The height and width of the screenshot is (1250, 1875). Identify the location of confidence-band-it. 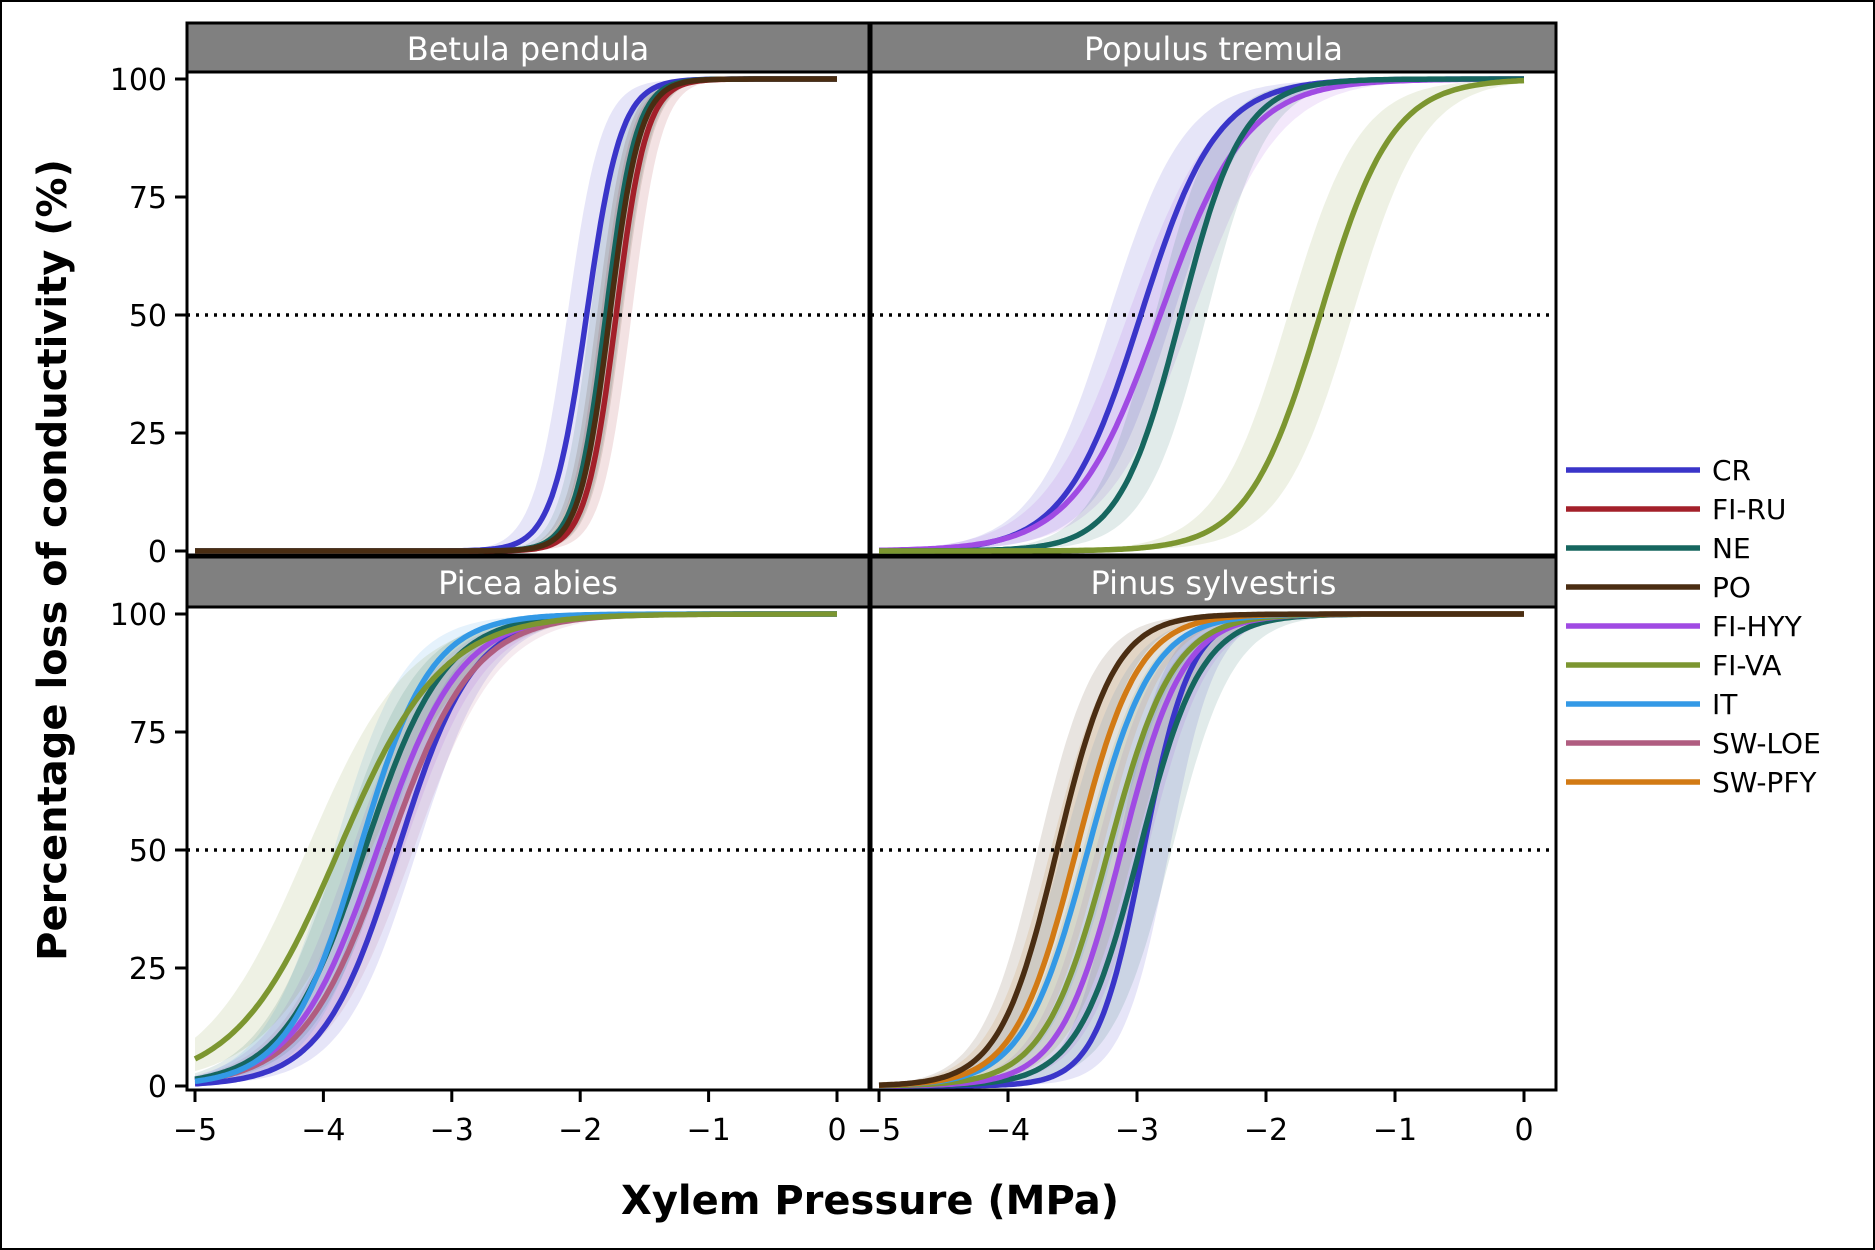
(516, 849).